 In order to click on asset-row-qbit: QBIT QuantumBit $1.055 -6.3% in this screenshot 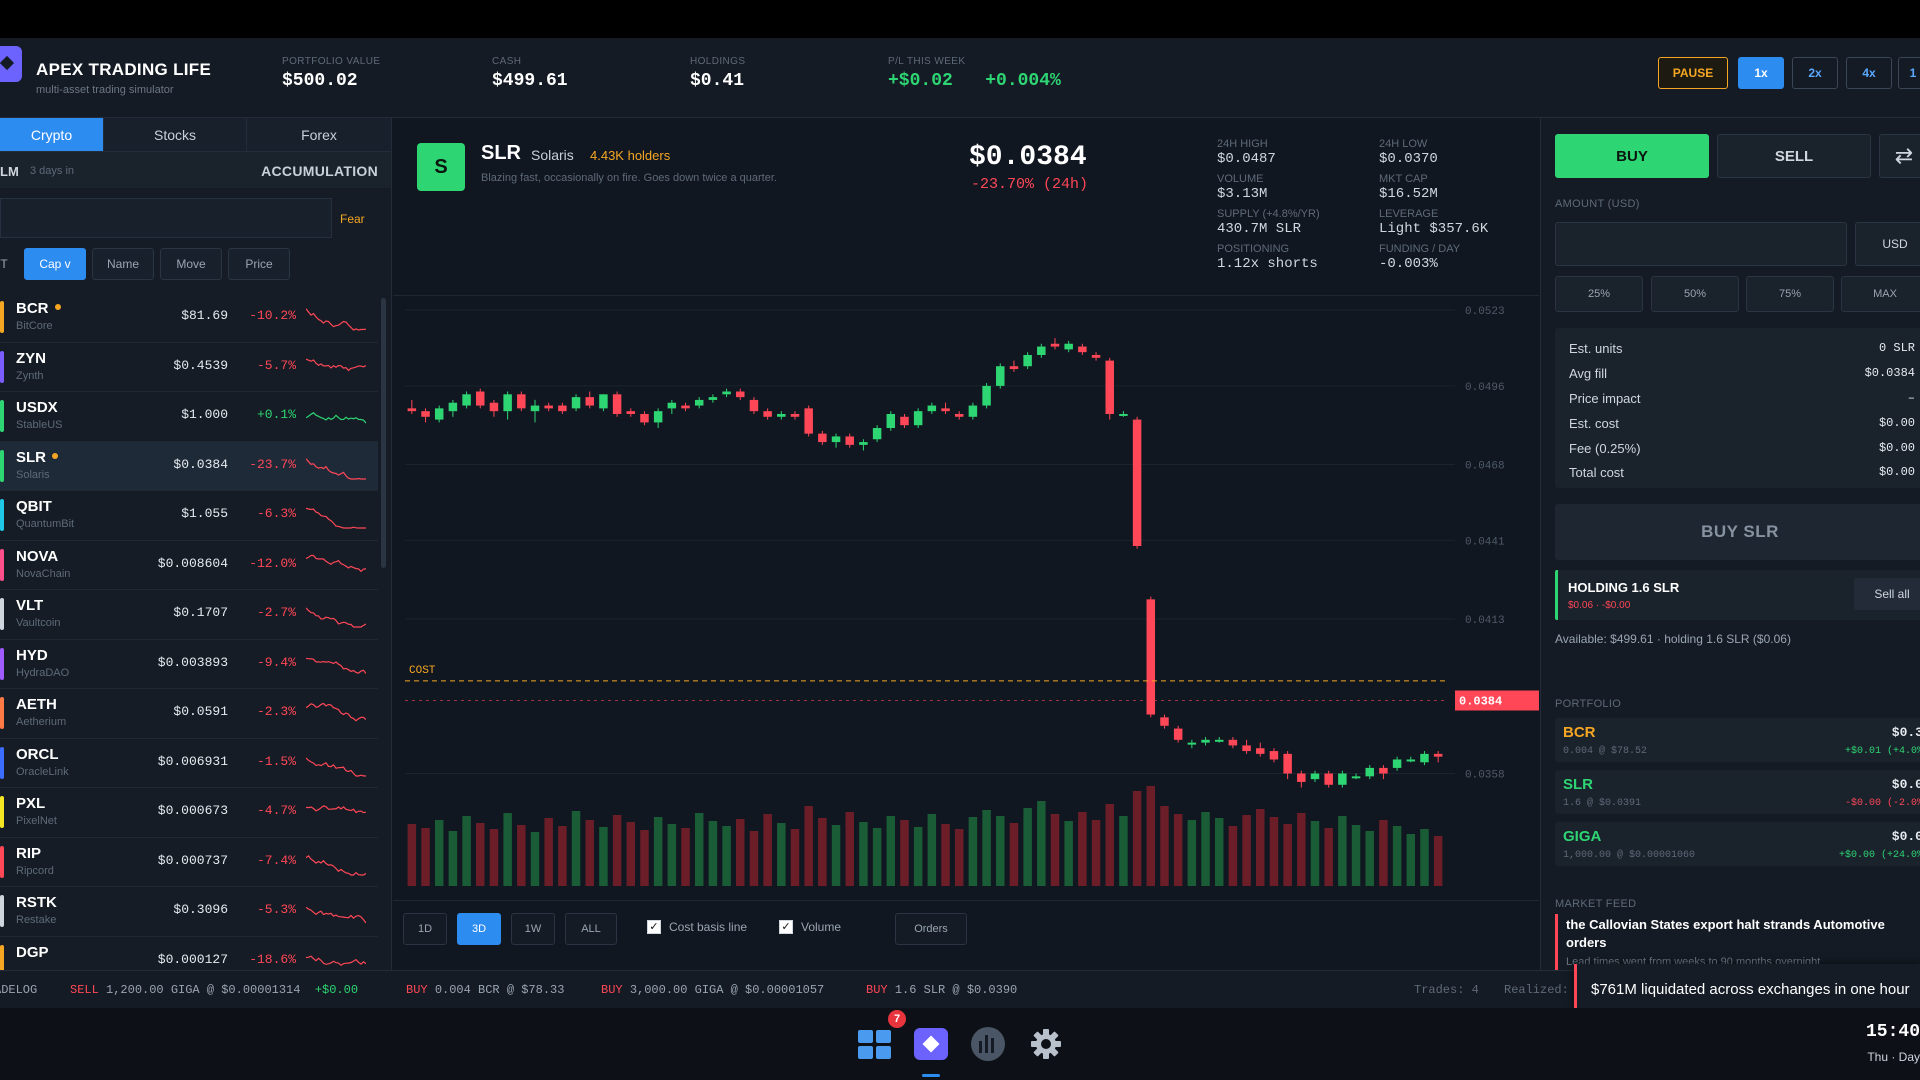, I will do `click(189, 516)`.